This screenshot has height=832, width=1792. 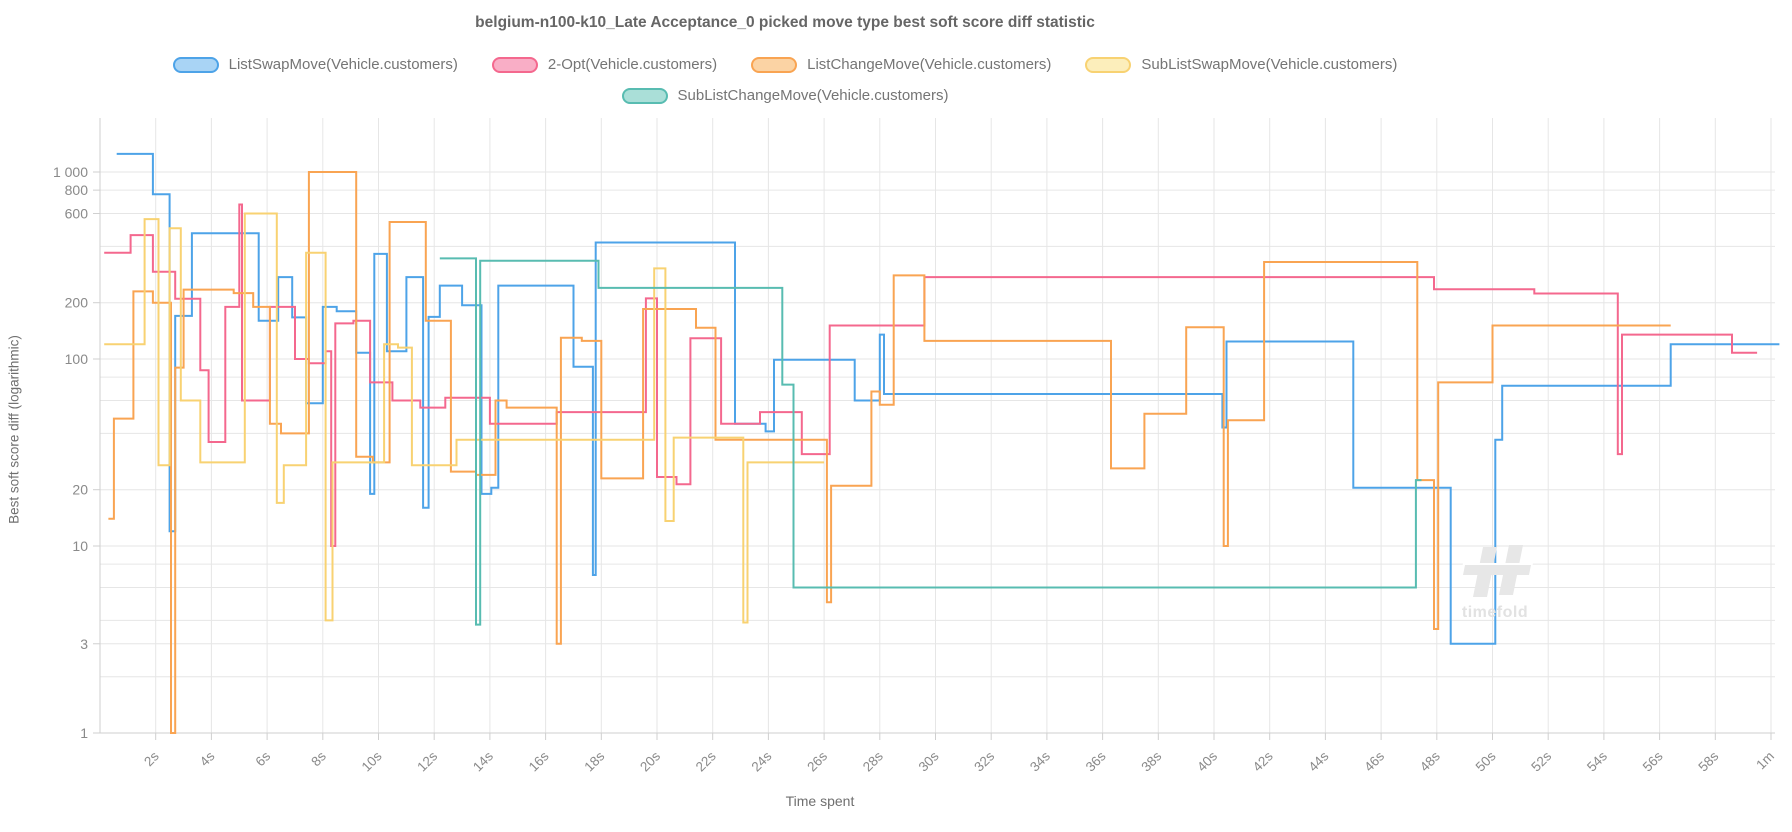 I want to click on legend-item-list-change-move: ListChangeMove(Vehicle.customers), so click(x=901, y=64).